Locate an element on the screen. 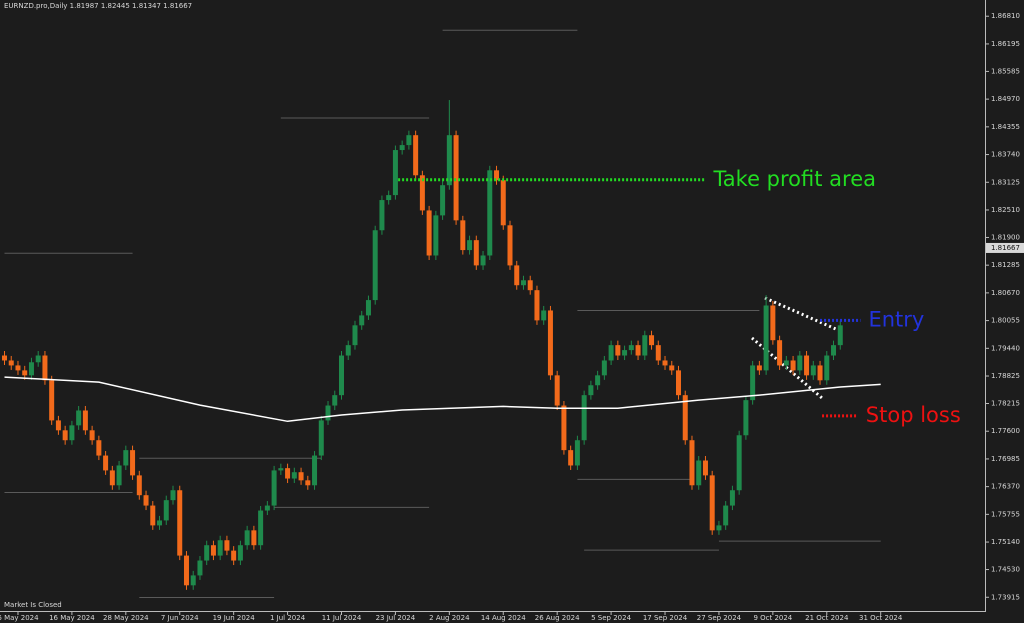 The width and height of the screenshot is (1024, 623). y-tick-label: 1.78825 is located at coordinates (1005, 376).